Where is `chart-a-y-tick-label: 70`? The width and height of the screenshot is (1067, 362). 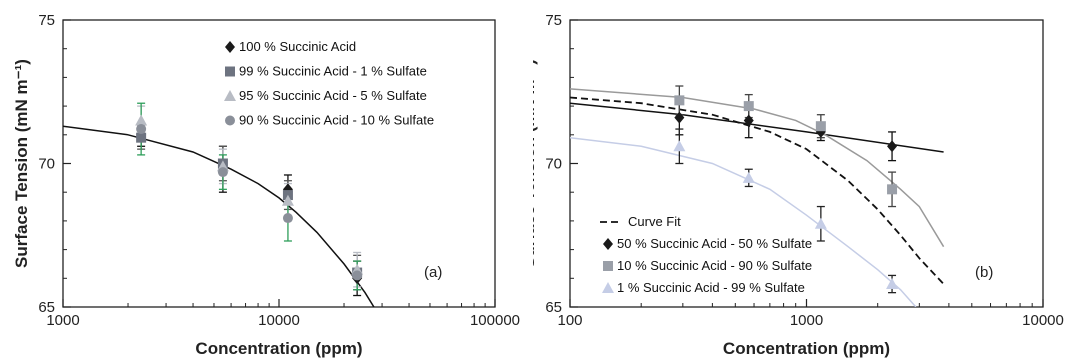
chart-a-y-tick-label: 70 is located at coordinates (46, 164).